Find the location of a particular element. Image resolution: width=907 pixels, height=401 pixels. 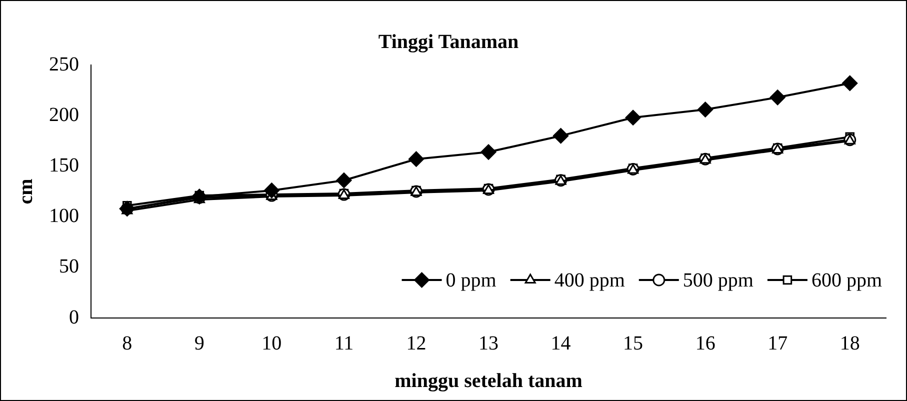

y-axis-title: cm is located at coordinates (26, 191).